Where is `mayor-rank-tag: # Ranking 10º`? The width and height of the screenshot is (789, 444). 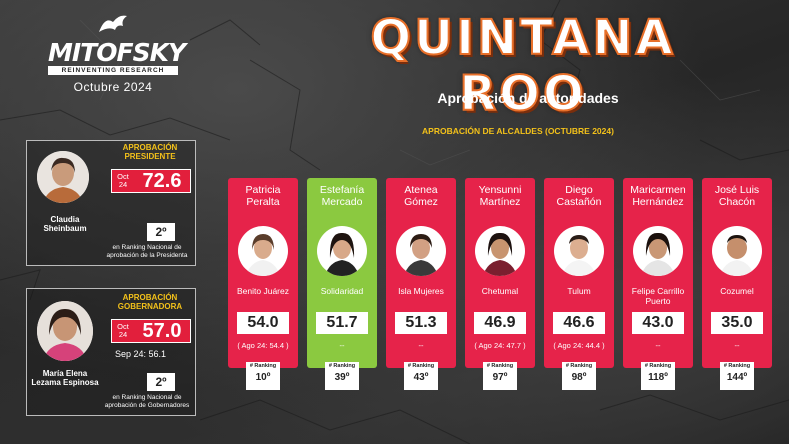
mayor-rank-tag: # Ranking 10º is located at coordinates (263, 376).